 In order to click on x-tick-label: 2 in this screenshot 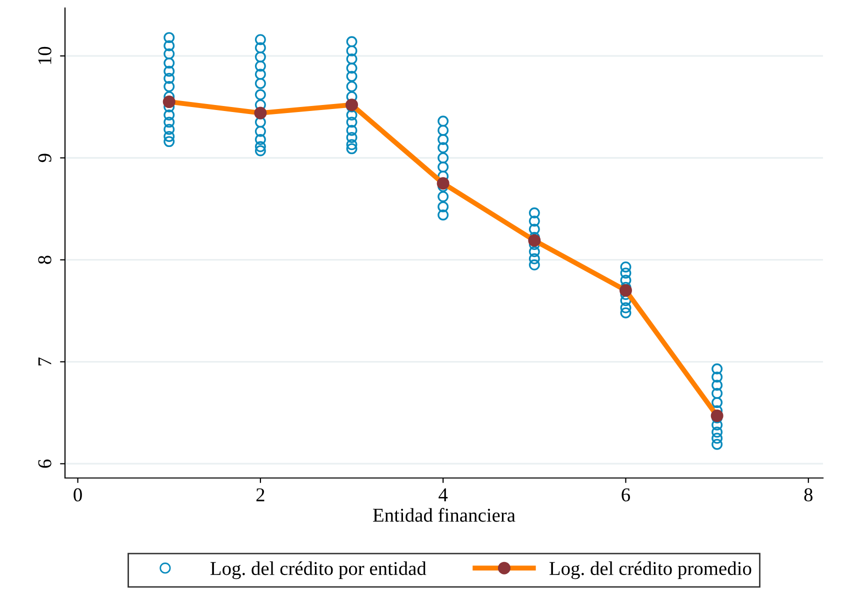, I will do `click(260, 495)`.